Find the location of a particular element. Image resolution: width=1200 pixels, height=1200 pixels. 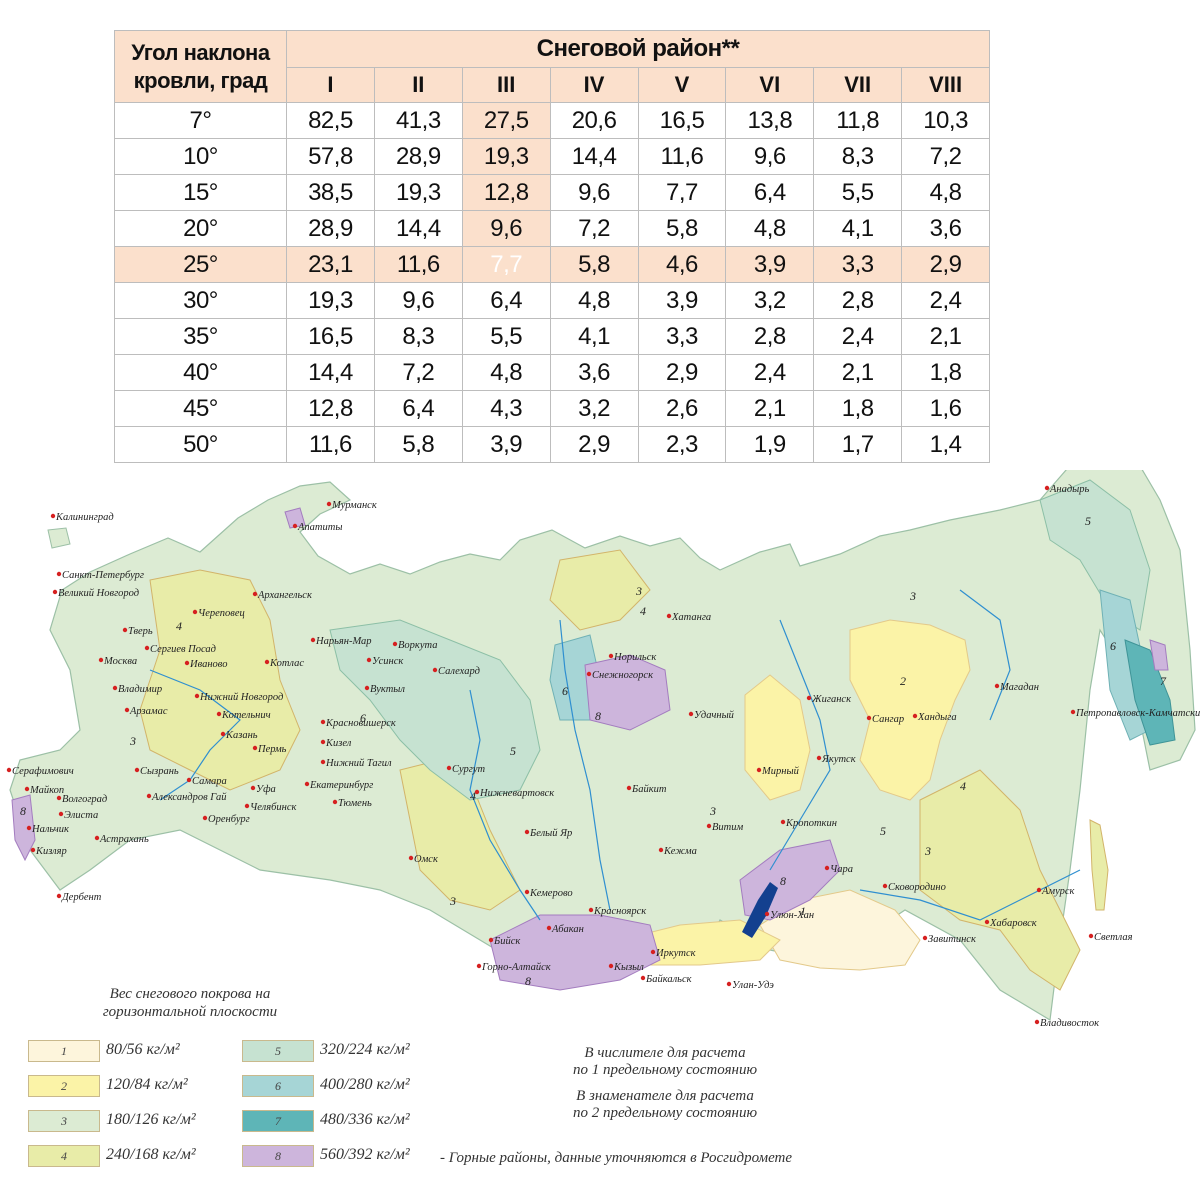

city-marker: Кропоткин is located at coordinates (808, 823).